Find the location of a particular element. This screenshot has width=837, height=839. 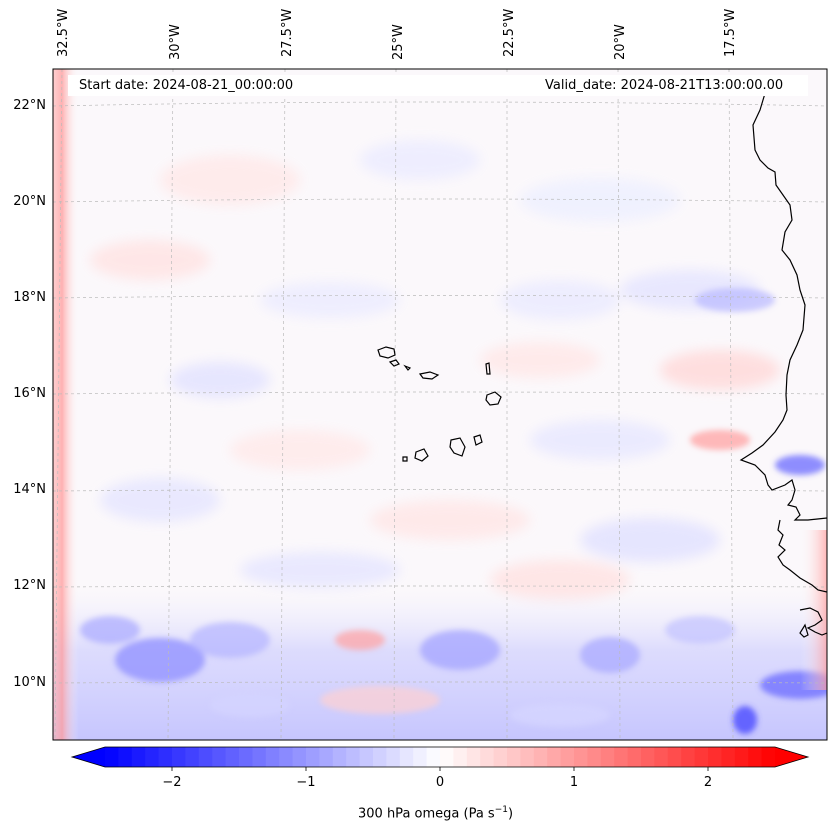

lat-label: 18°N is located at coordinates (29, 297).